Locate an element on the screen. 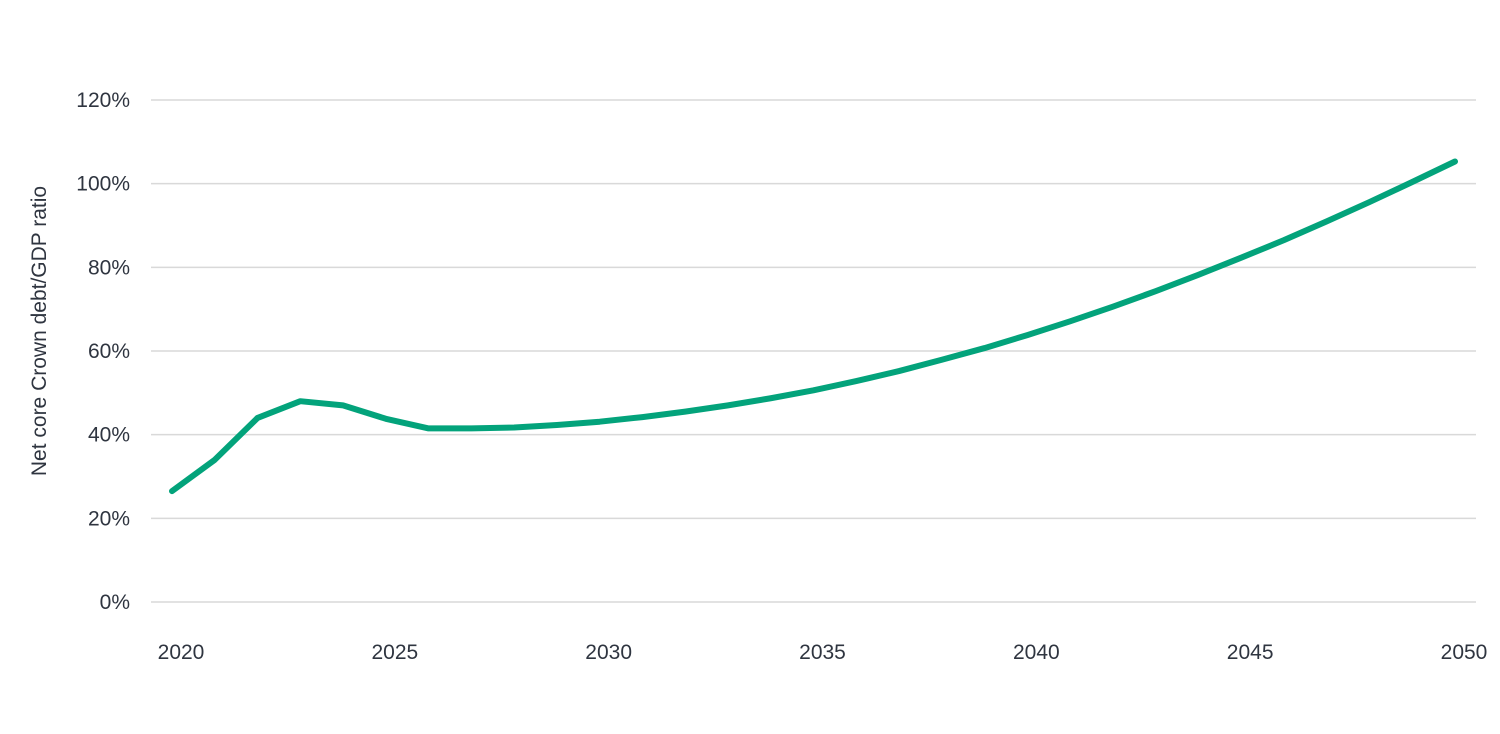 This screenshot has height=734, width=1500. y-tick-label: 80% is located at coordinates (109, 267).